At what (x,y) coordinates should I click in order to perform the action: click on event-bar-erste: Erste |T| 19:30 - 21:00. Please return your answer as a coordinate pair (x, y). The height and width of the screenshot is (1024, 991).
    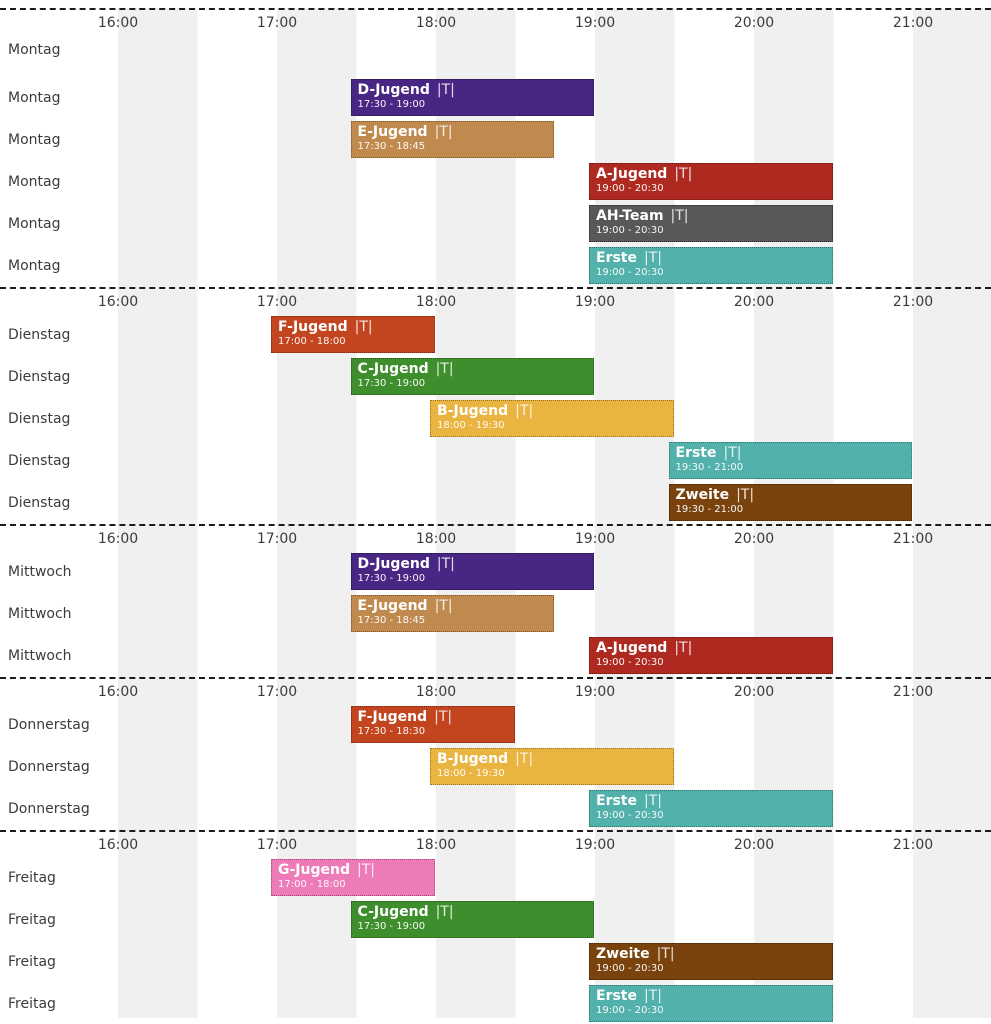
    Looking at the image, I should click on (790, 460).